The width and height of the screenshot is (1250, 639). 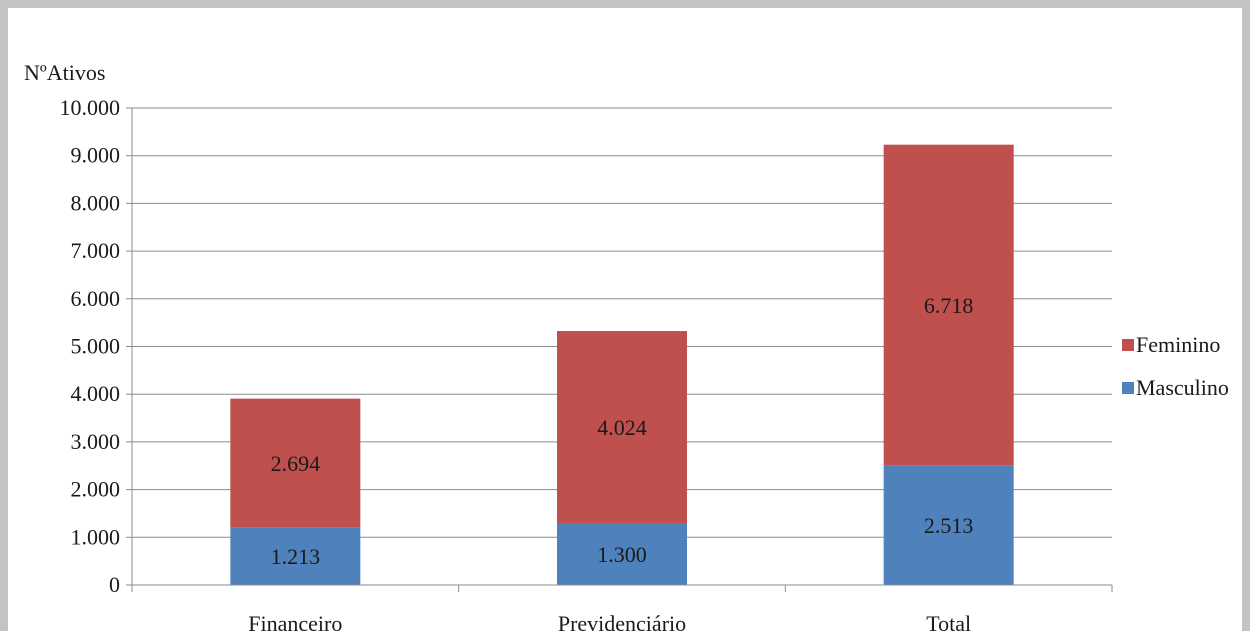 What do you see at coordinates (96, 536) in the screenshot?
I see `y-tick-label: 1.000` at bounding box center [96, 536].